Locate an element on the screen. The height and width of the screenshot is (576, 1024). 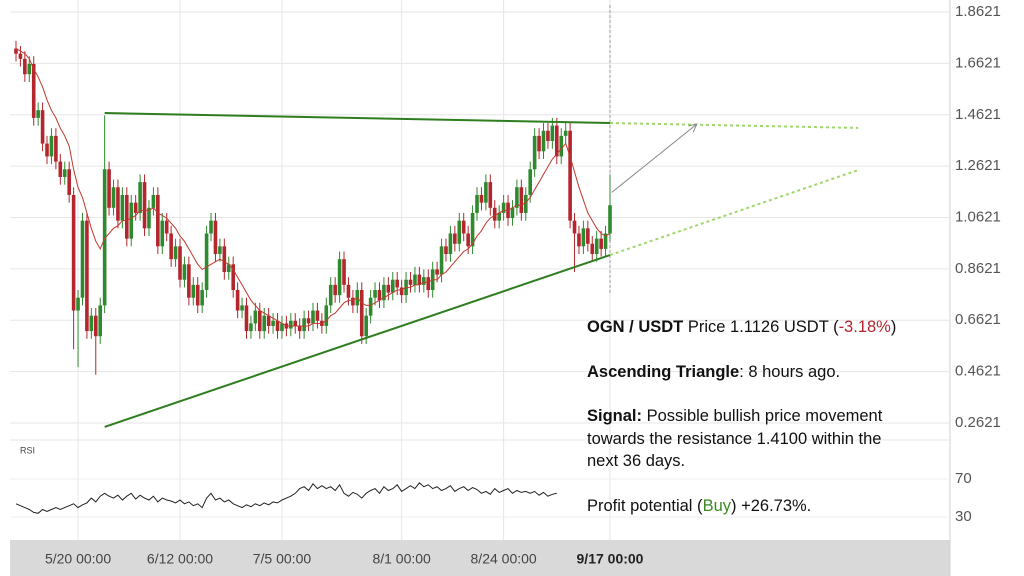
signal-text: Possible bullish price movement is located at coordinates (764, 416).